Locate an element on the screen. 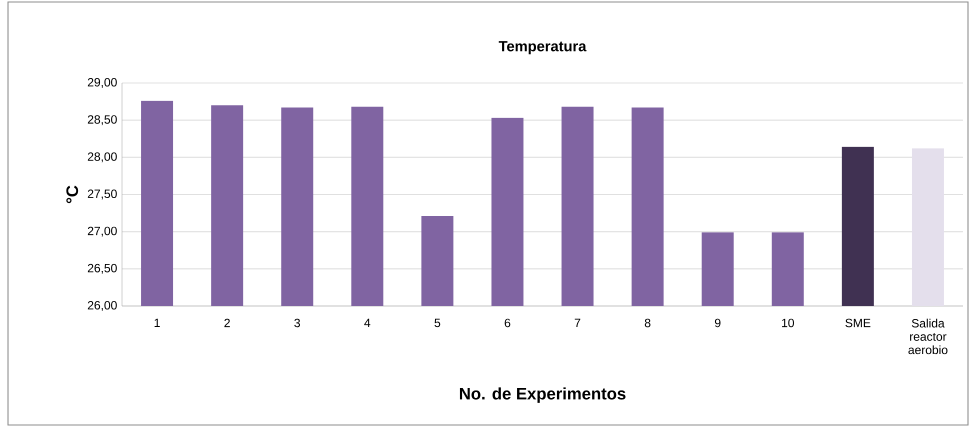 This screenshot has width=974, height=427. x-tick-label: 6 is located at coordinates (507, 323).